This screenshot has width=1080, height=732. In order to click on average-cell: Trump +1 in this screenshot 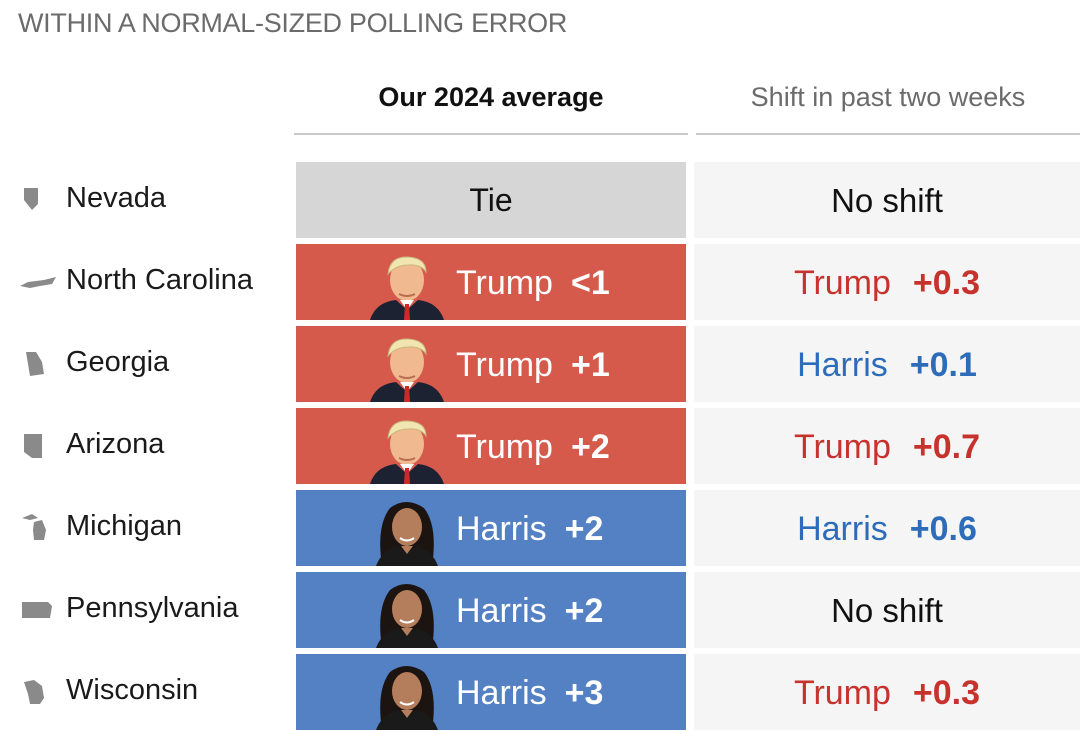, I will do `click(491, 364)`.